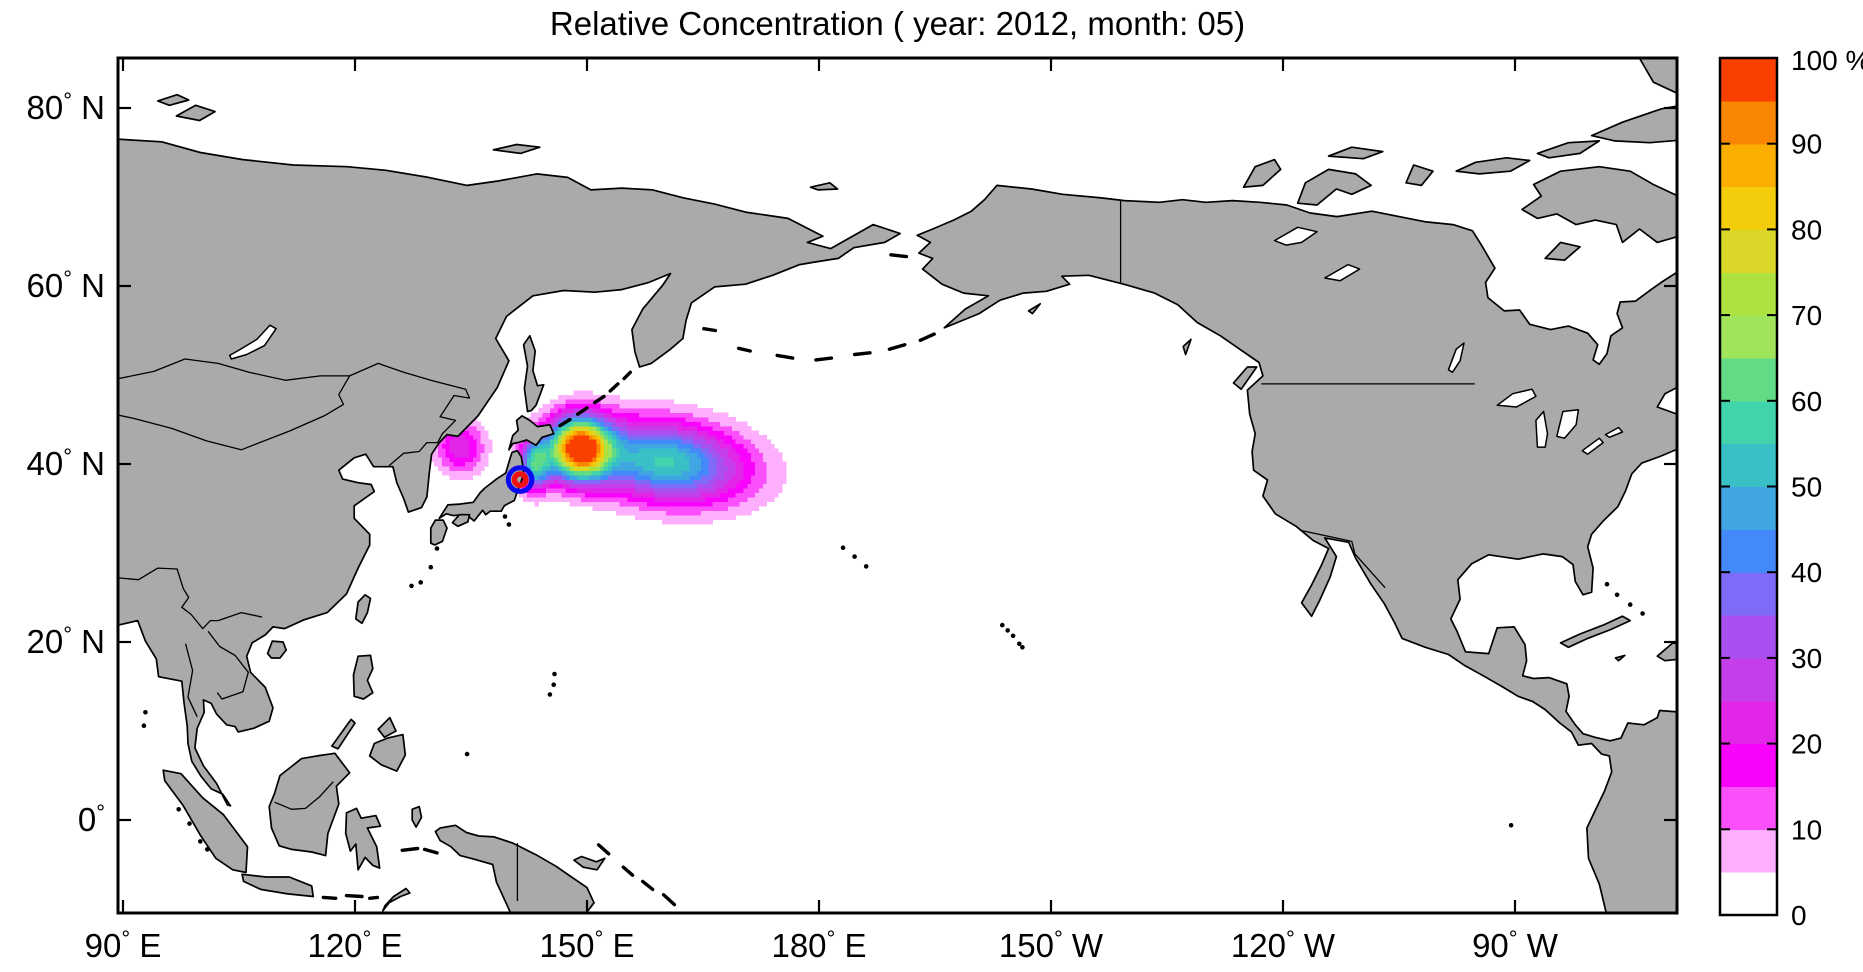 This screenshot has width=1863, height=972. I want to click on landmass-baffin-island, so click(1599, 204).